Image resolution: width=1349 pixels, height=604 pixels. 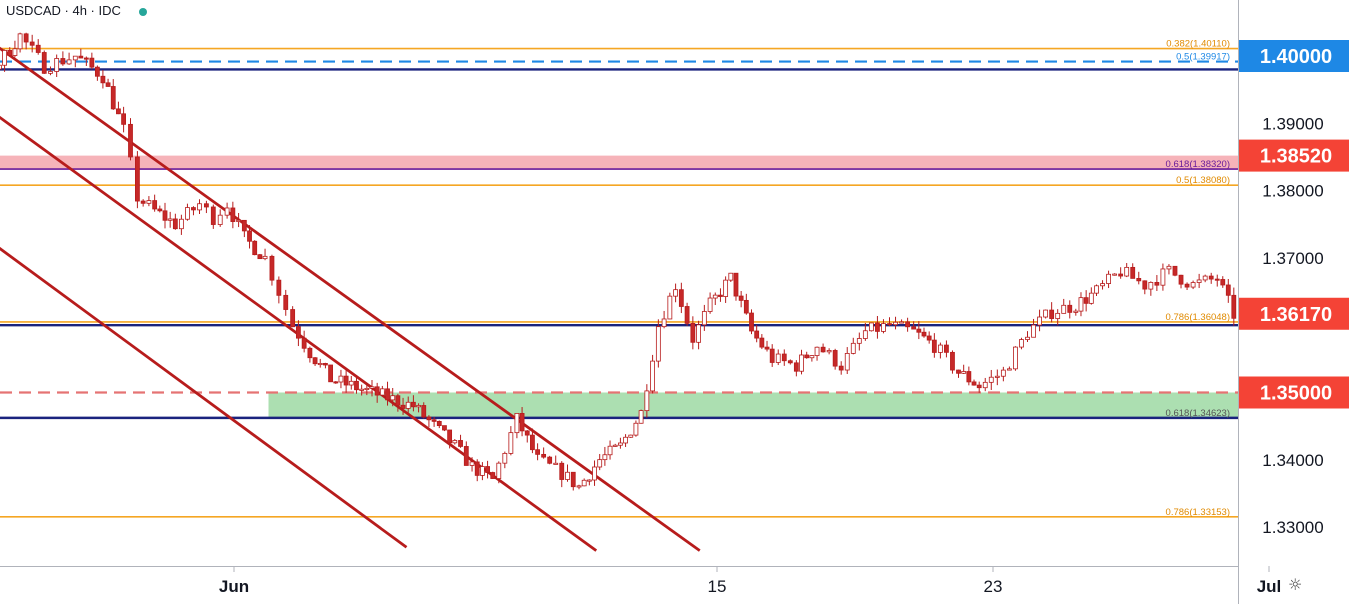 I want to click on price-tag, so click(x=1294, y=392).